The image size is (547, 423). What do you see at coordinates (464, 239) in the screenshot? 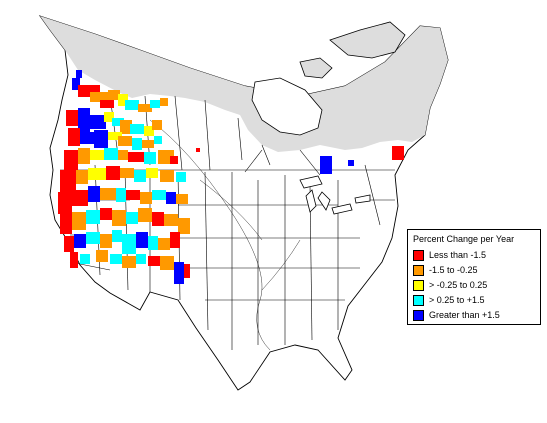
I see `legend-title: Percent Change per Year` at bounding box center [464, 239].